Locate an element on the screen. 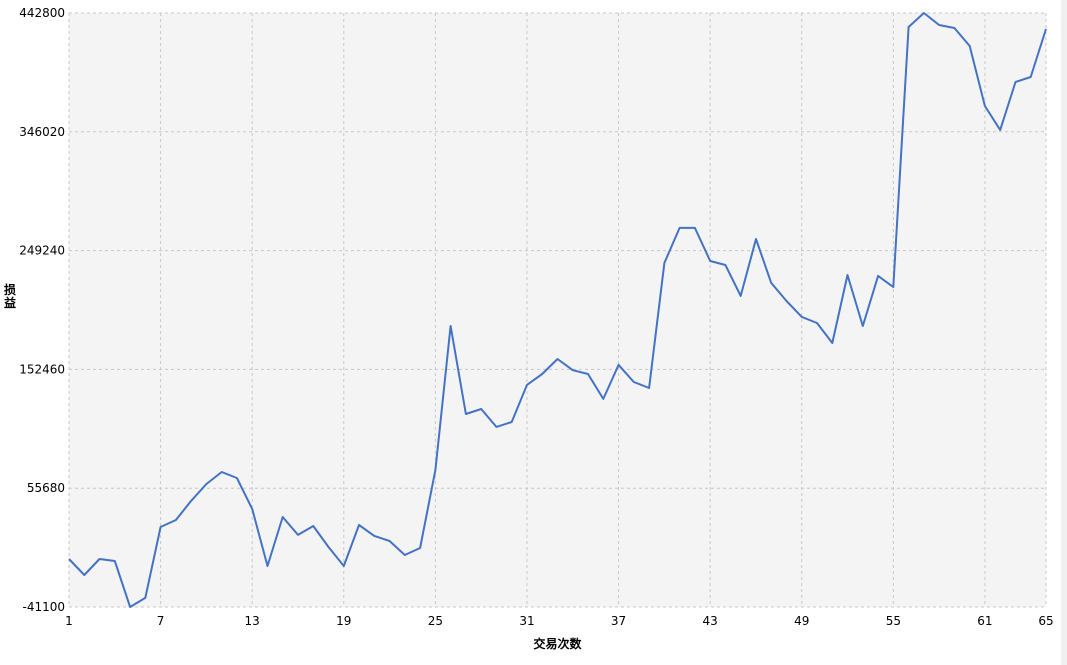  y-axis-label: 损益 is located at coordinates (10, 296).